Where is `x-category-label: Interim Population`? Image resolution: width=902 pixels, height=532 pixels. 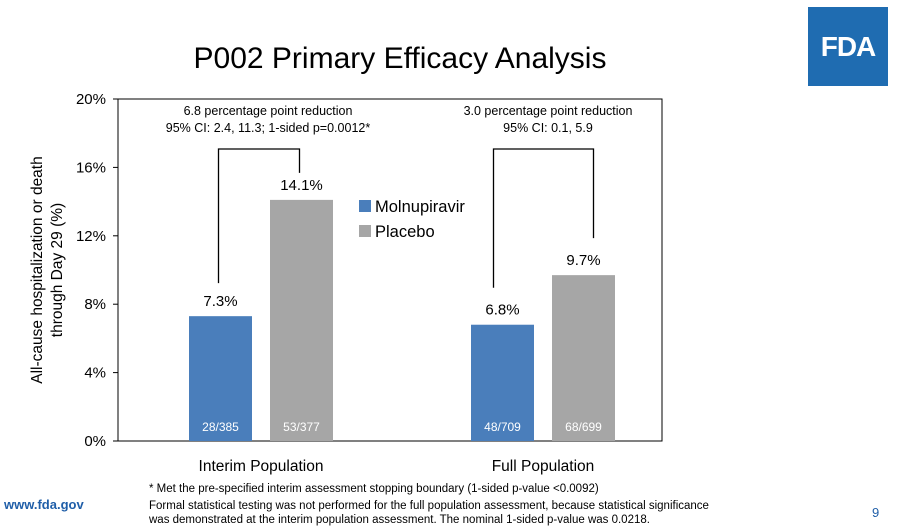 x-category-label: Interim Population is located at coordinates (261, 466).